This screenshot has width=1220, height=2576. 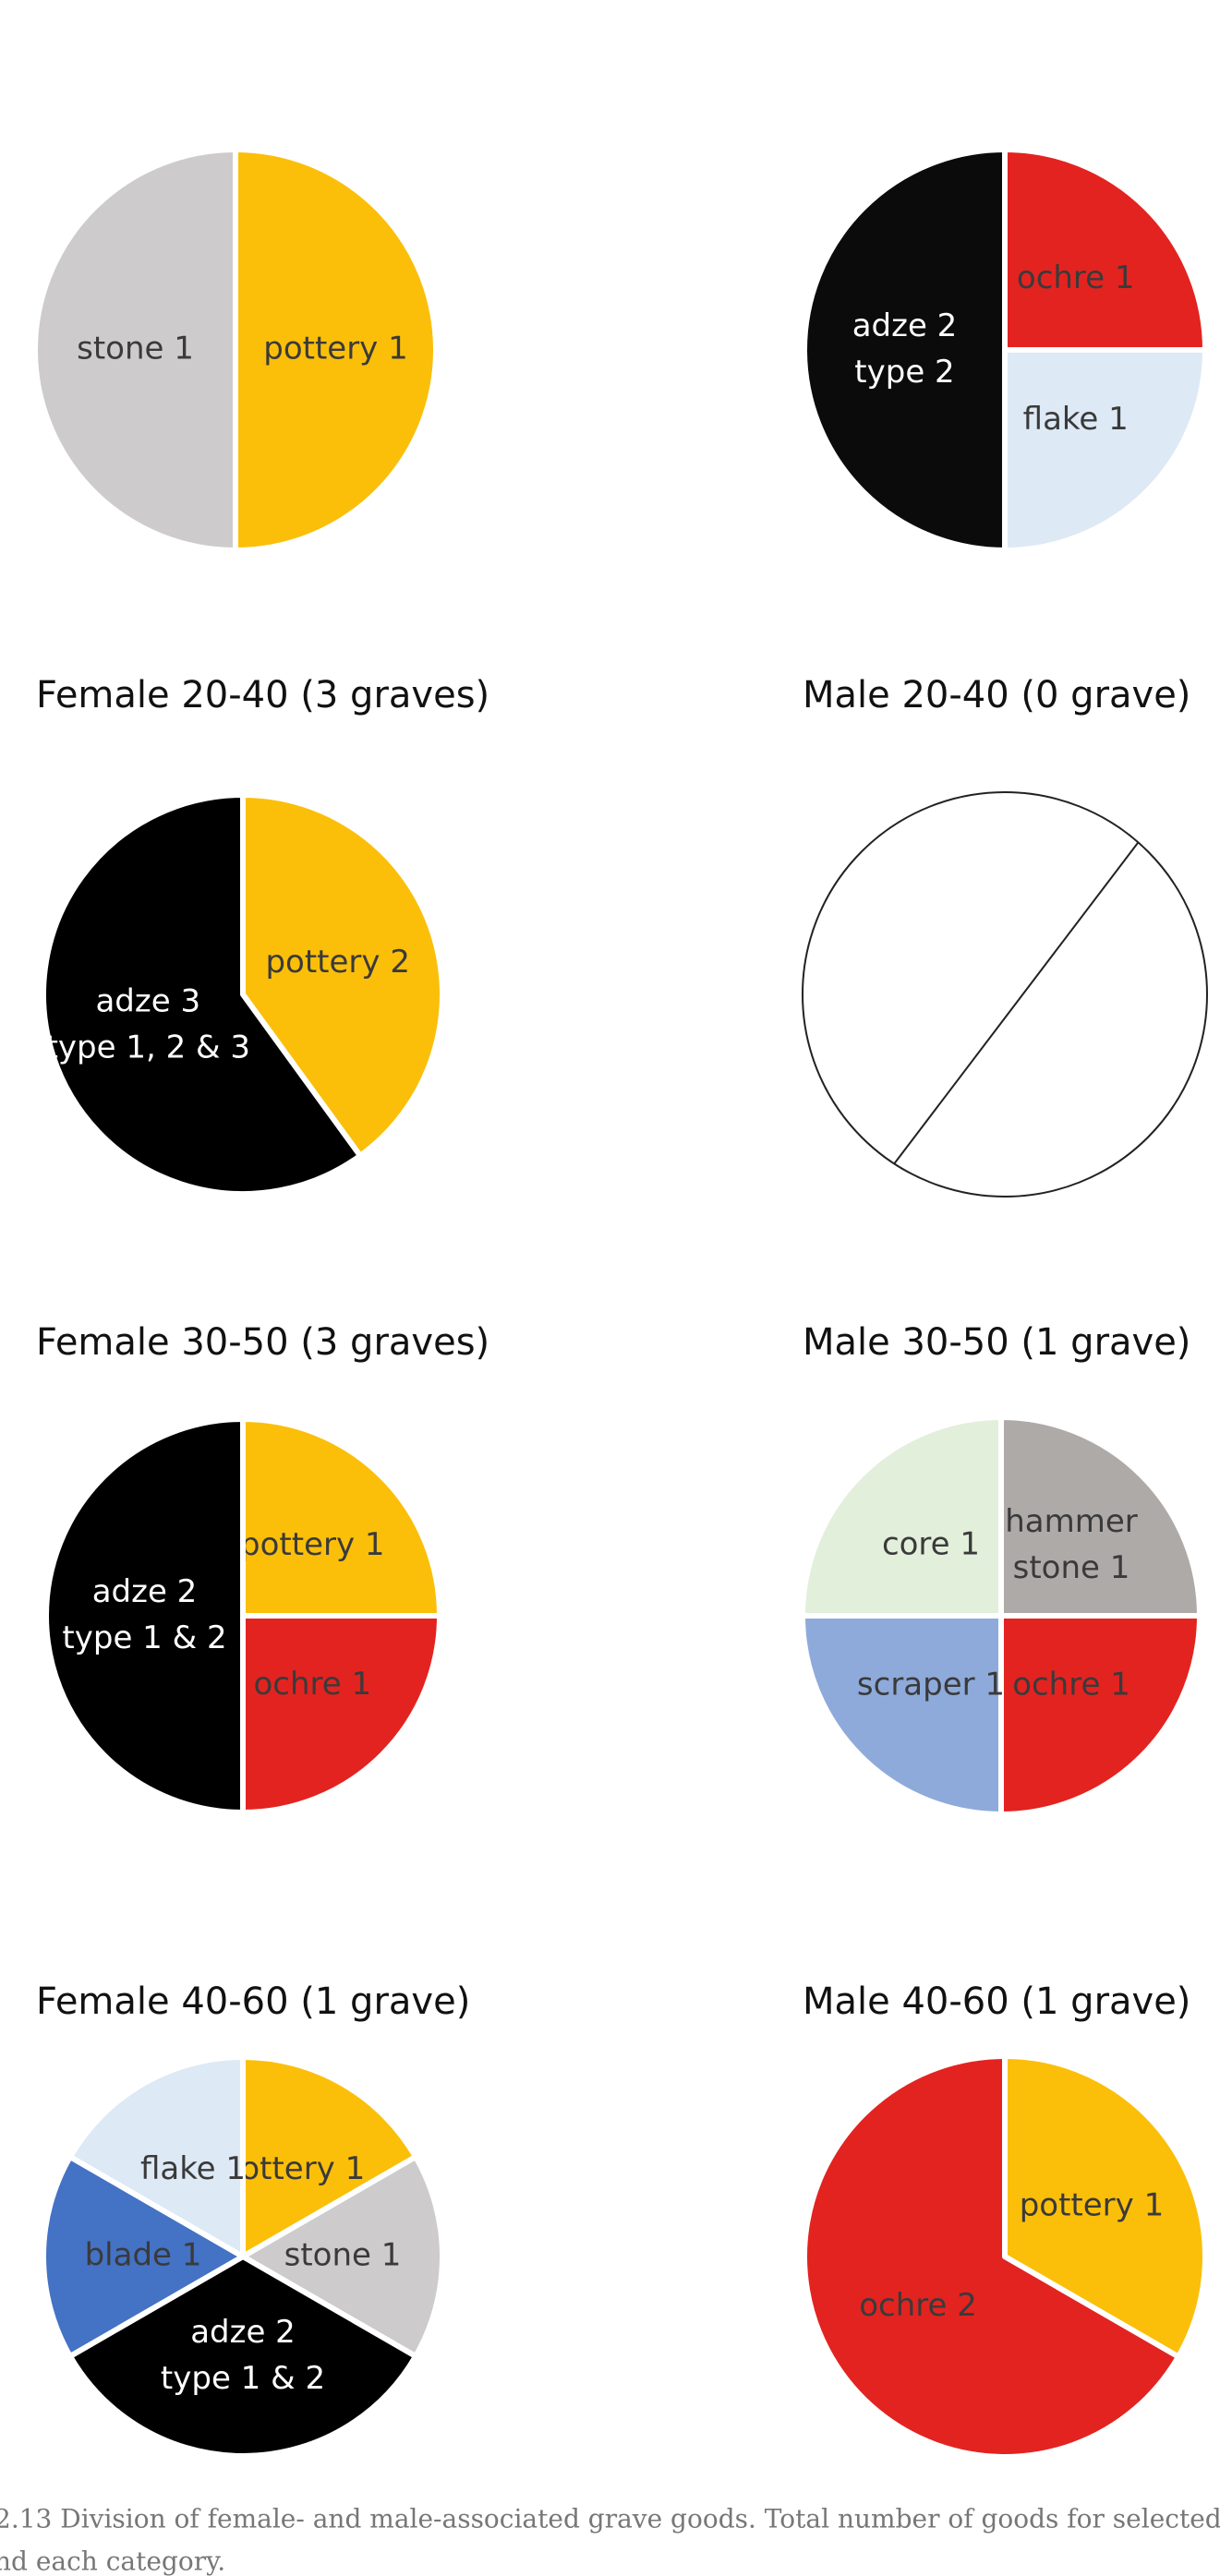 I want to click on empty-pie, so click(x=1005, y=994).